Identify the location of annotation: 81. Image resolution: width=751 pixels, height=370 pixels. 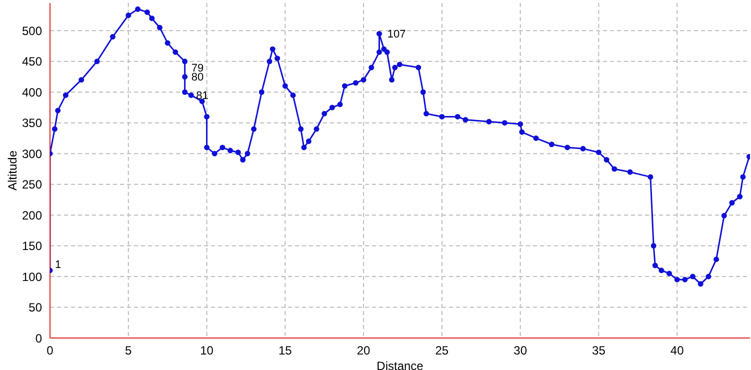
(202, 96).